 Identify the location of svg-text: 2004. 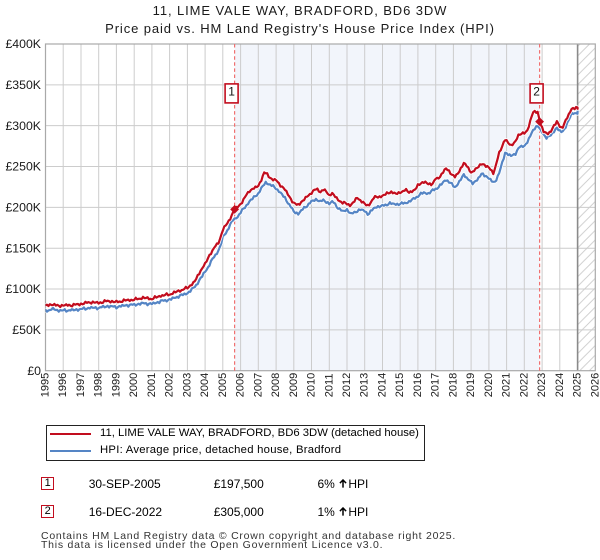
(205, 385).